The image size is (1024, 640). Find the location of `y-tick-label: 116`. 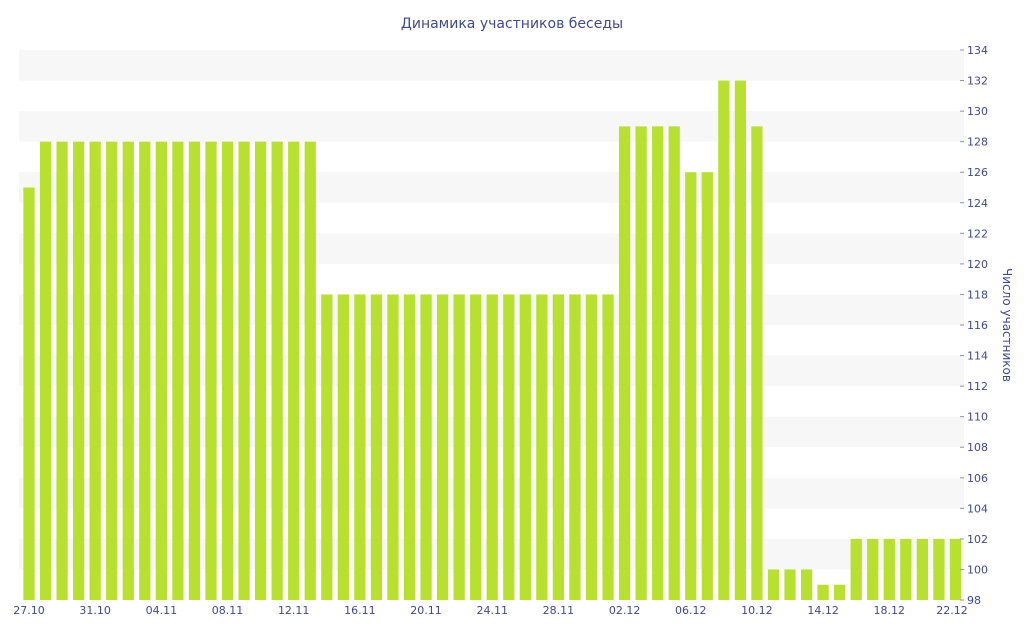

y-tick-label: 116 is located at coordinates (977, 325).